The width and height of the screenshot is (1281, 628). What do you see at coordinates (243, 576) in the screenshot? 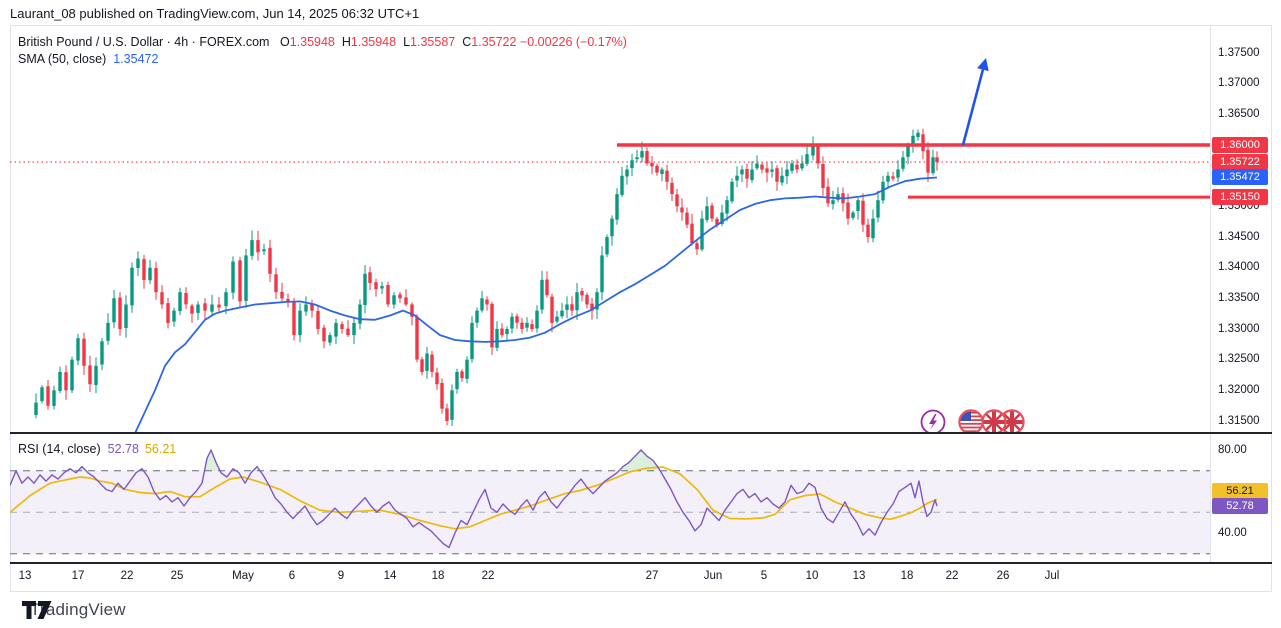
I see `time-tick-label: May` at bounding box center [243, 576].